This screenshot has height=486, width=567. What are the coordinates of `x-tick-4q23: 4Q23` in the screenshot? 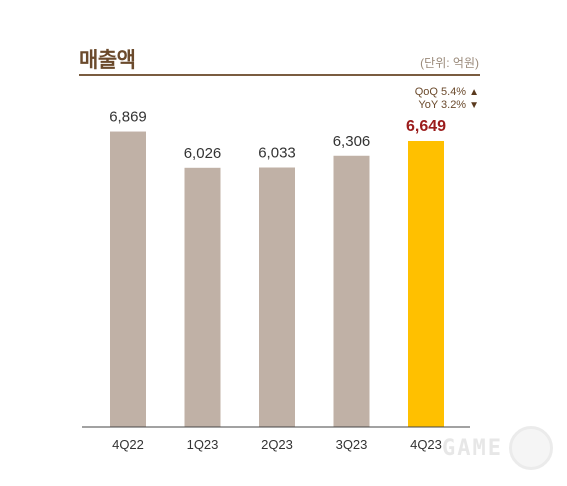 It's located at (426, 444).